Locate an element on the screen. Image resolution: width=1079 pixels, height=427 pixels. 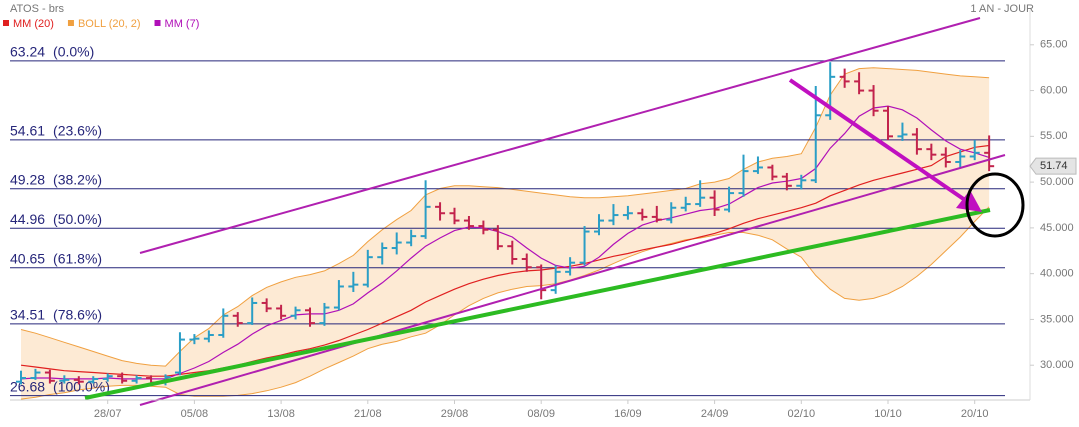
legend: MM (20) BOLL (20, 2) MM (7) is located at coordinates (101, 24).